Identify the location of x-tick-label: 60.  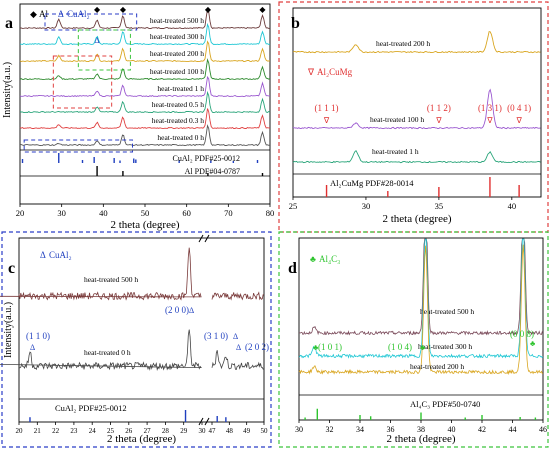
(186, 213).